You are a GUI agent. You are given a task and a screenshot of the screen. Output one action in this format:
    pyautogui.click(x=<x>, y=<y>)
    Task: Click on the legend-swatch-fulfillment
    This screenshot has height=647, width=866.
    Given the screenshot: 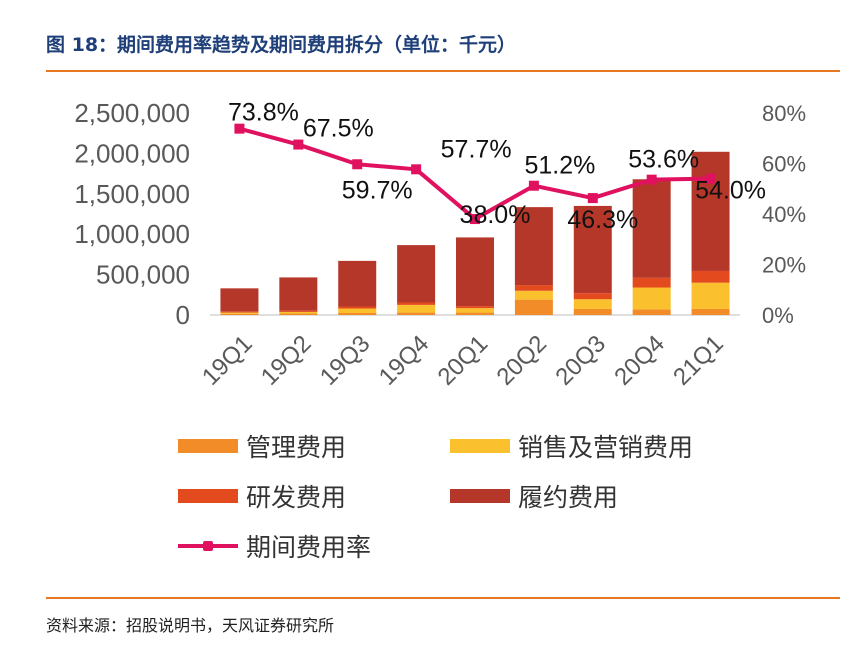 What is the action you would take?
    pyautogui.click(x=480, y=496)
    